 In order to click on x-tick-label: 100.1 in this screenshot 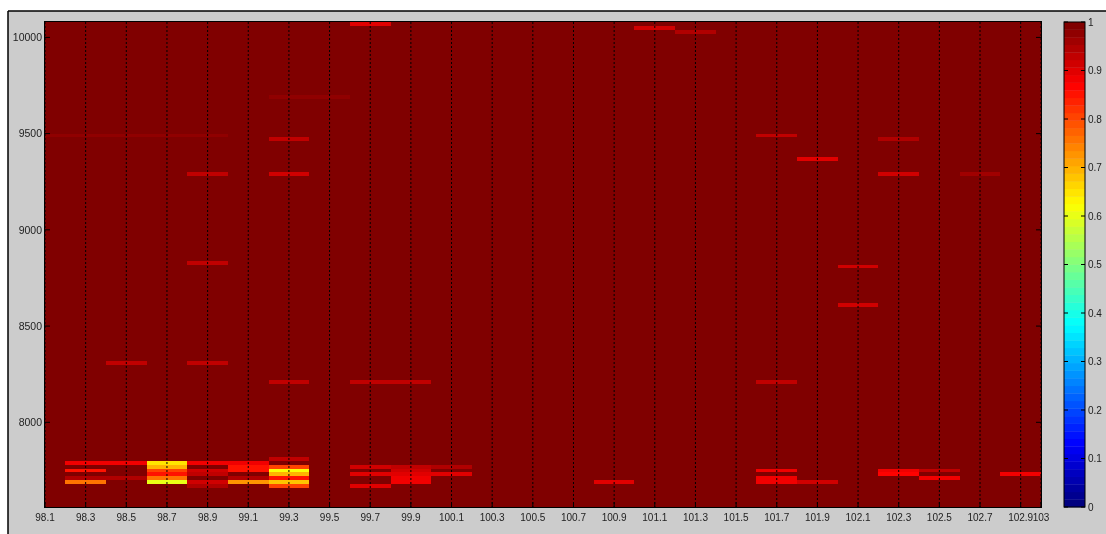, I will do `click(452, 517)`.